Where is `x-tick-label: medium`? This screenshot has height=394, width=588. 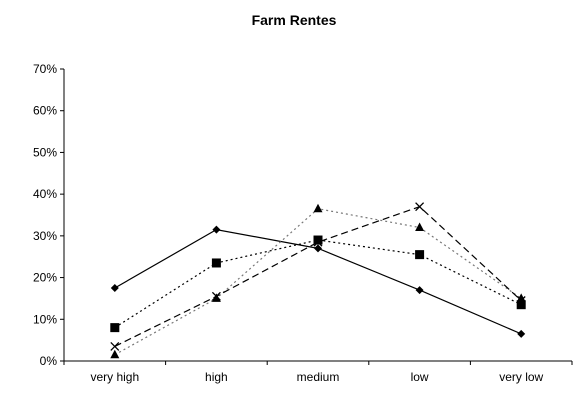
x-tick-label: medium is located at coordinates (318, 377).